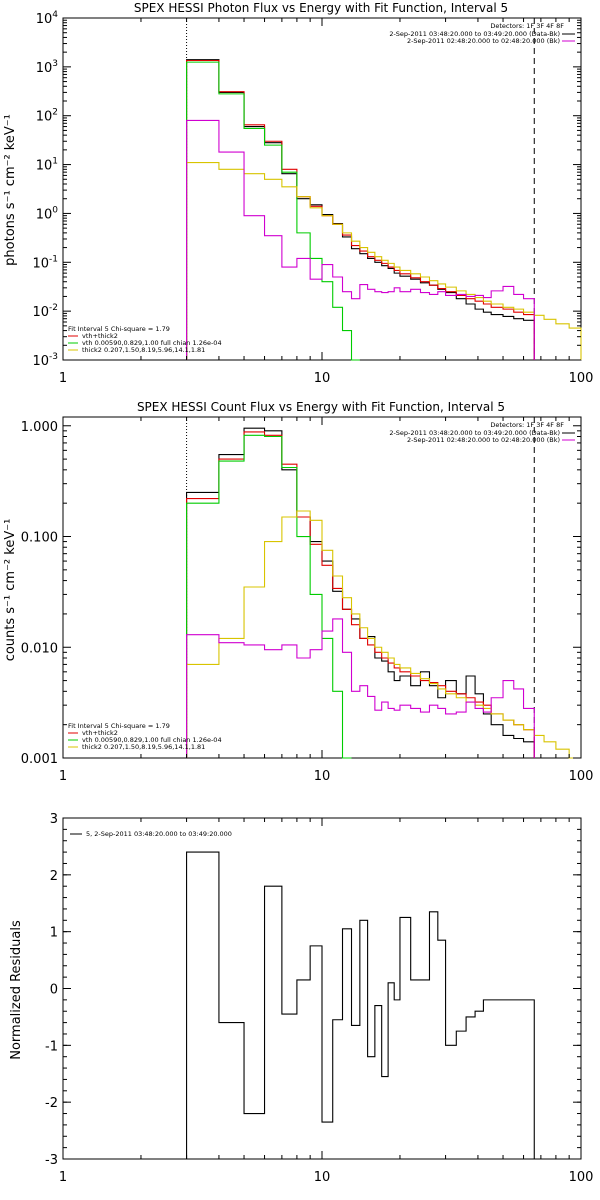 The width and height of the screenshot is (600, 1200). I want to click on residuals-series, so click(360, 1005).